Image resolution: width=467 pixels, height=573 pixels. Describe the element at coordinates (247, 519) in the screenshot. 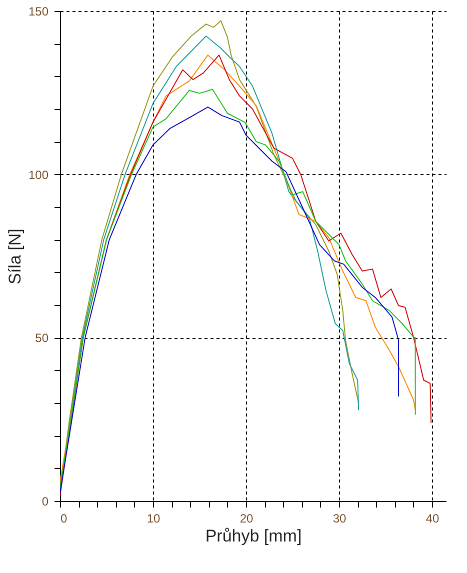

I see `x-tick-label: 20` at that location.